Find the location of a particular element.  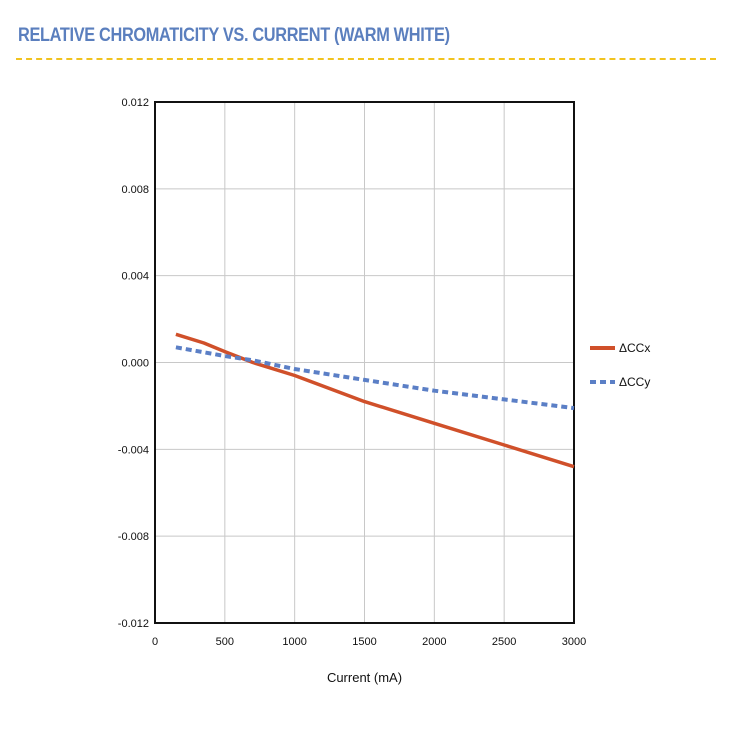

y-tick-label: -0.008 is located at coordinates (133, 537).